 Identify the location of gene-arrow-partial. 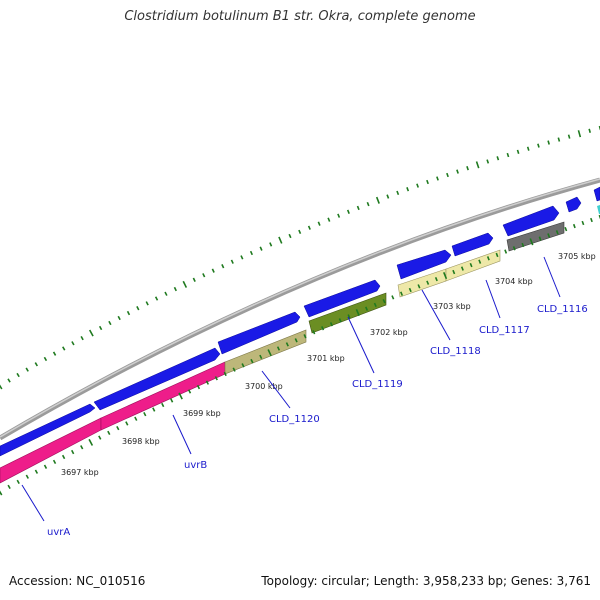
(598, 209).